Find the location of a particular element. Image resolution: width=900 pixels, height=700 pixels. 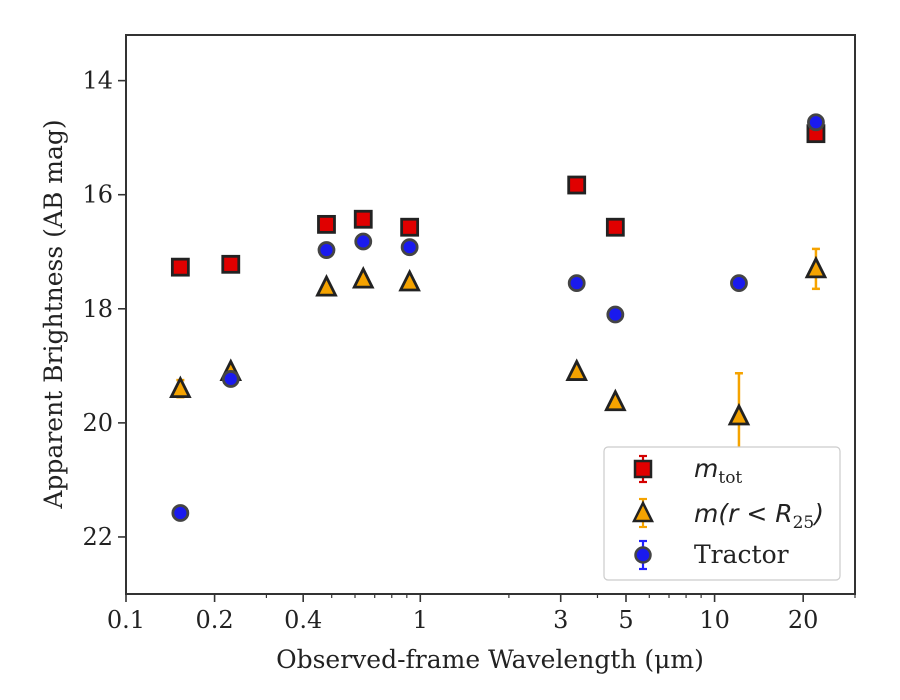

y-tick-label-4: 22 is located at coordinates (97, 537).